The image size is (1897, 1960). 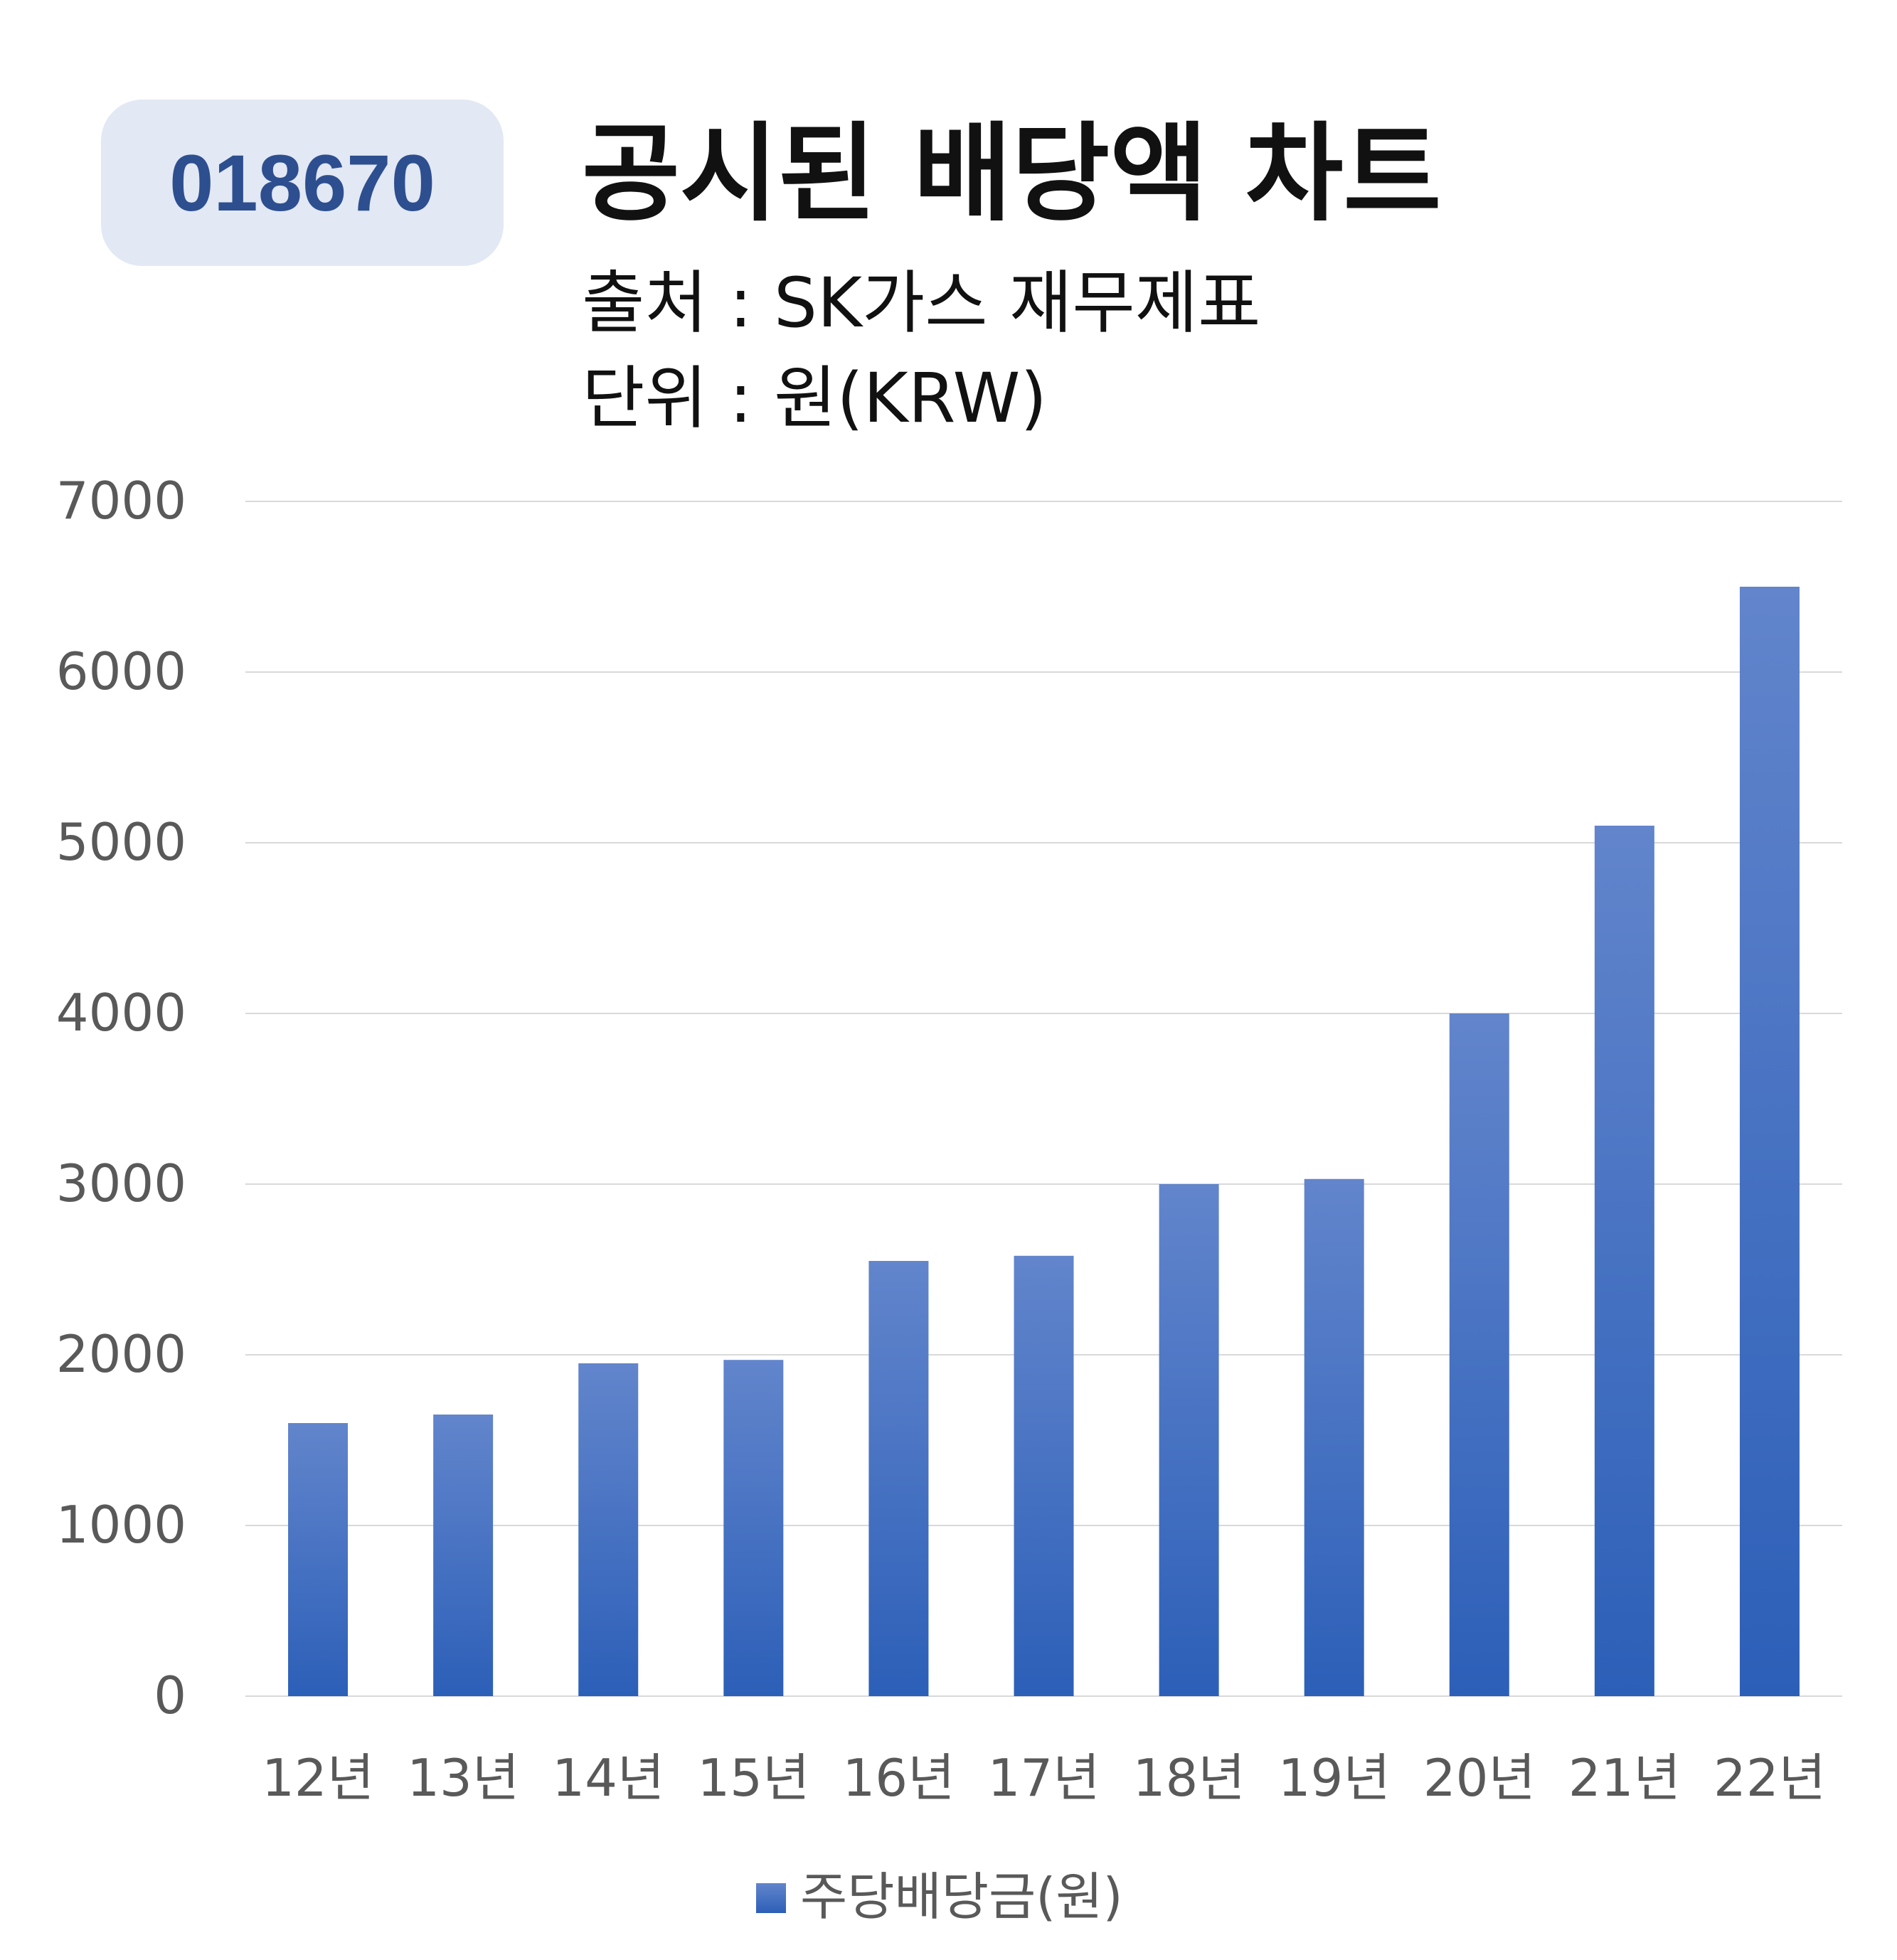 I want to click on x-axis-ticks: 12년 13년 14년 15년 16년 17년 18년 19년 20년 21년 22년, so click(x=1044, y=1778).